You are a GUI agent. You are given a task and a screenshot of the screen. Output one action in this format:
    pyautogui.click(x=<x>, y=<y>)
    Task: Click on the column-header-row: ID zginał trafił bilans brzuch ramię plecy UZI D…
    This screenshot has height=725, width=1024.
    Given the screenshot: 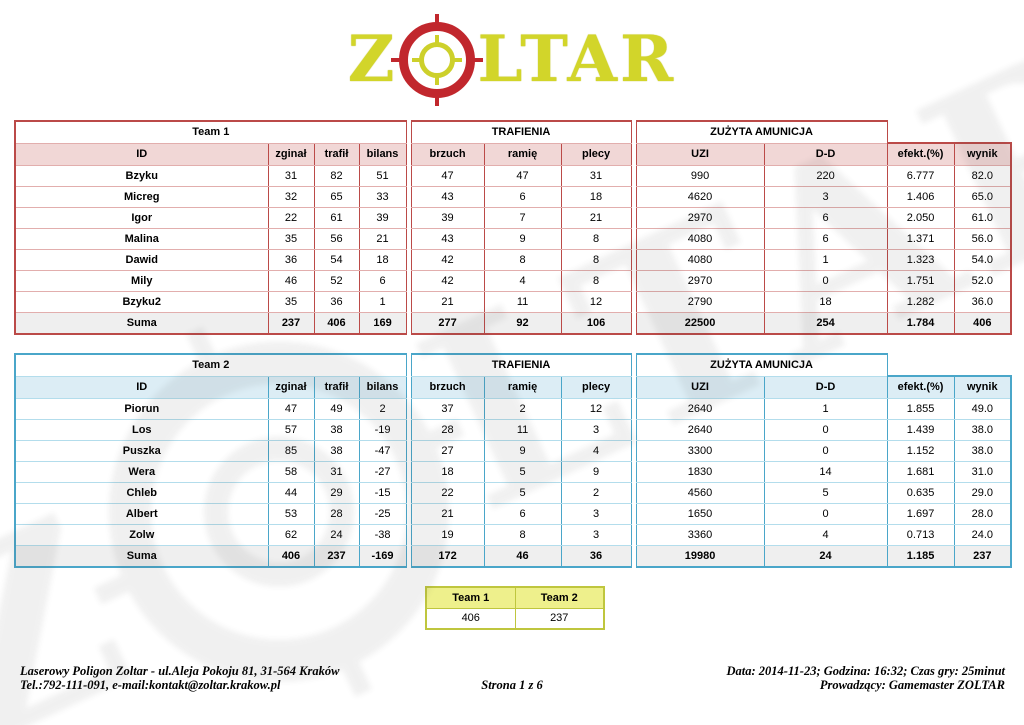 What is the action you would take?
    pyautogui.click(x=513, y=154)
    